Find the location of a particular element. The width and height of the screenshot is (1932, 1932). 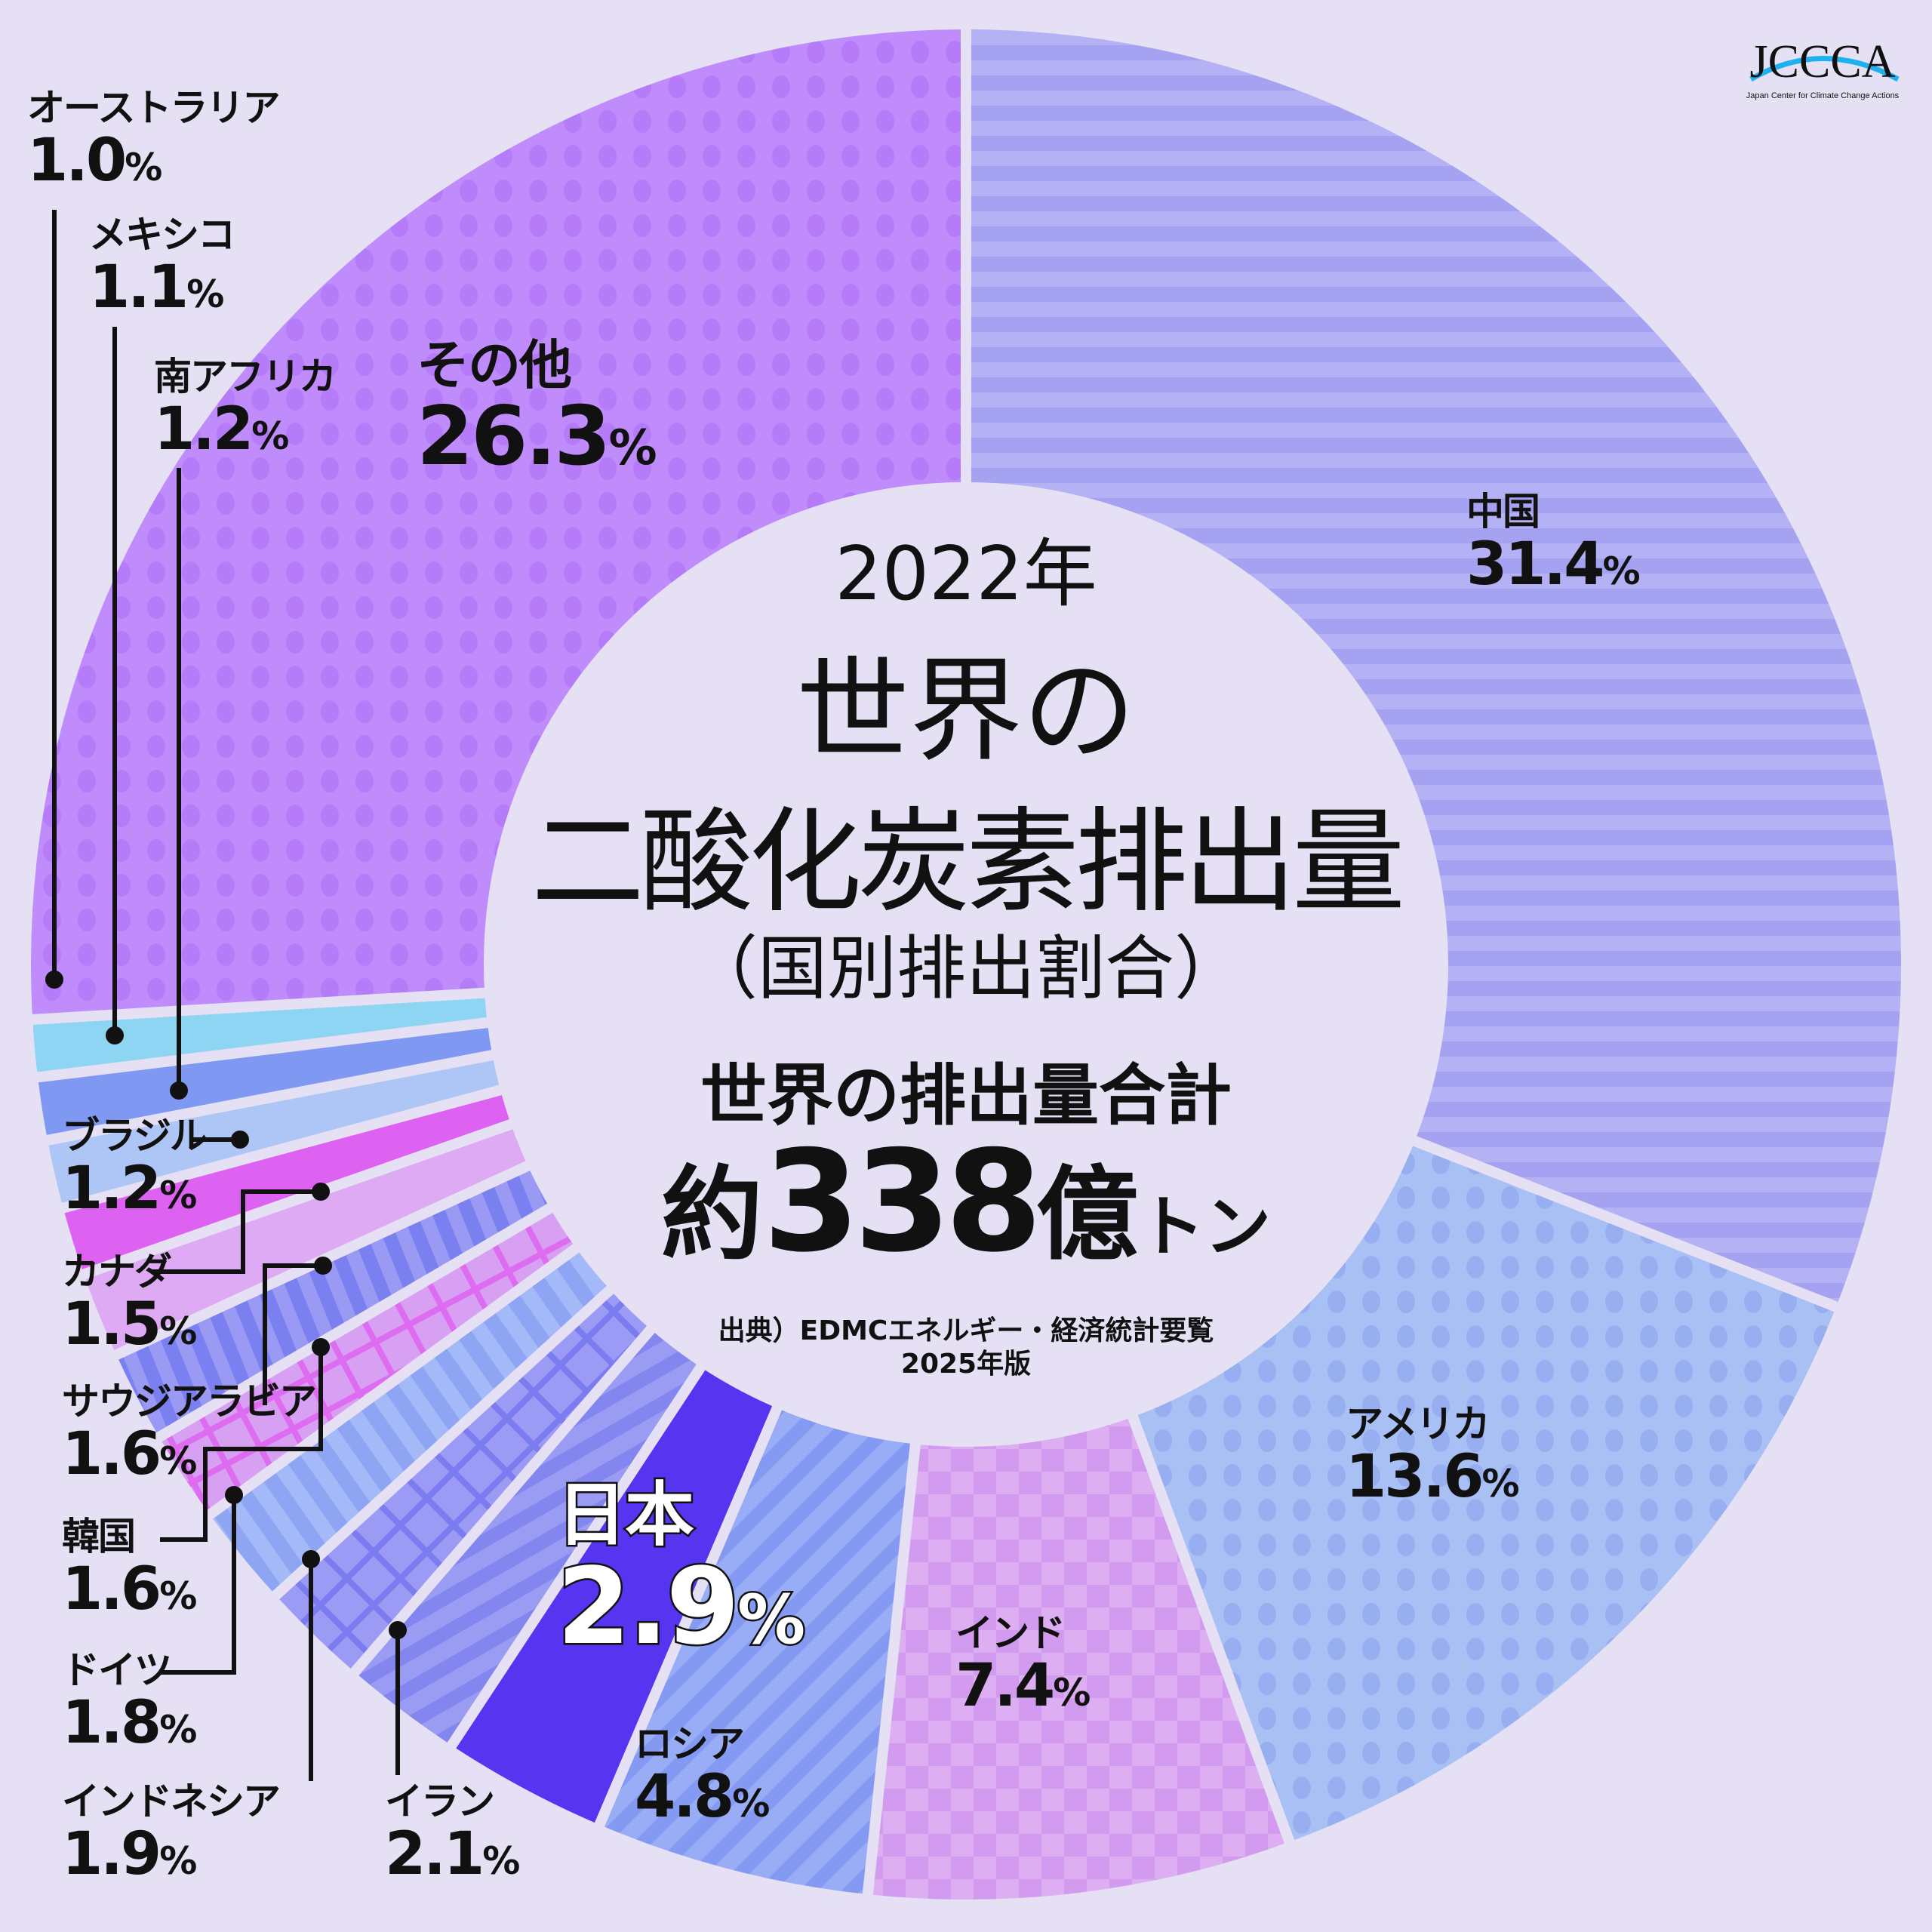

label-name: アメリカ is located at coordinates (1418, 1424).